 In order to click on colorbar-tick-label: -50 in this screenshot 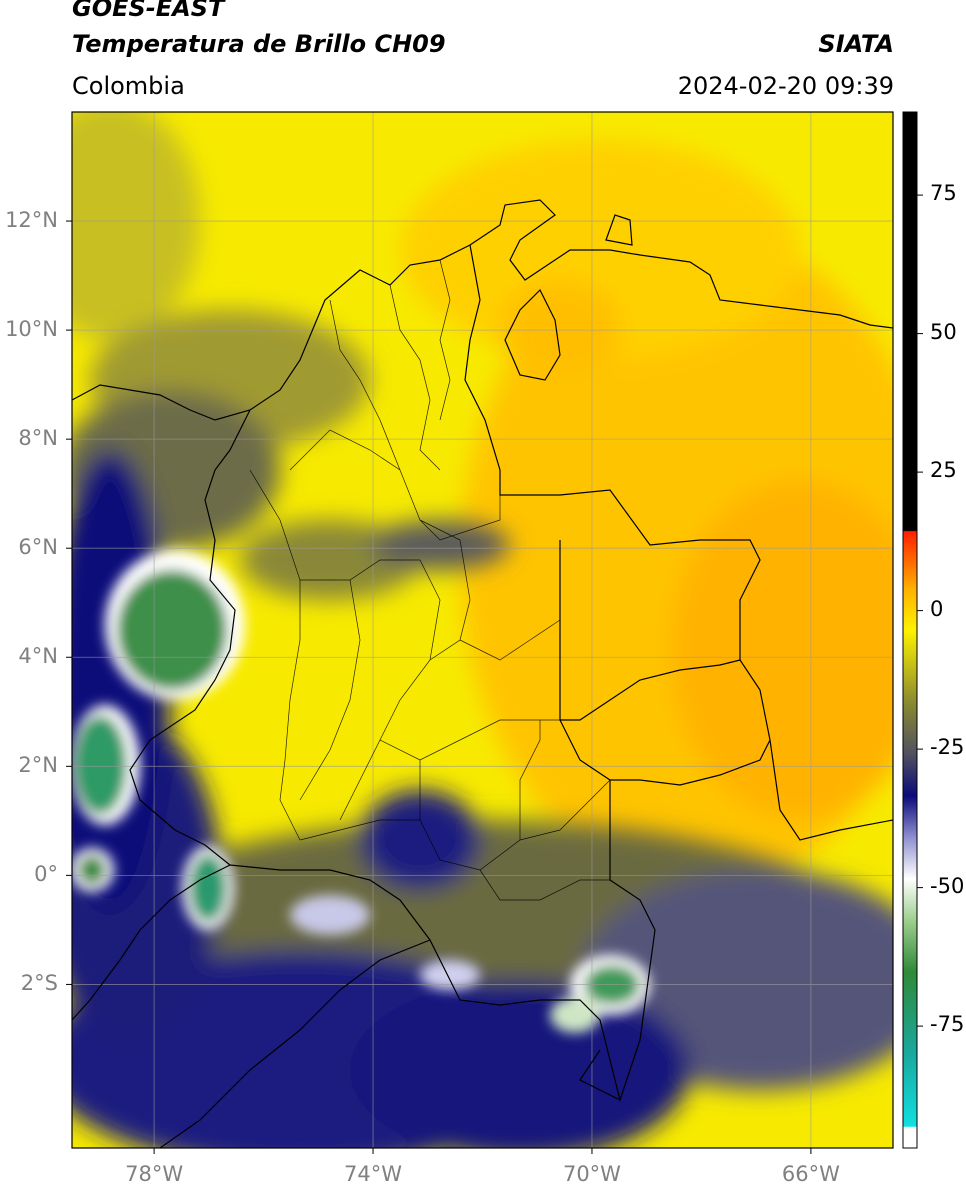, I will do `click(947, 885)`.